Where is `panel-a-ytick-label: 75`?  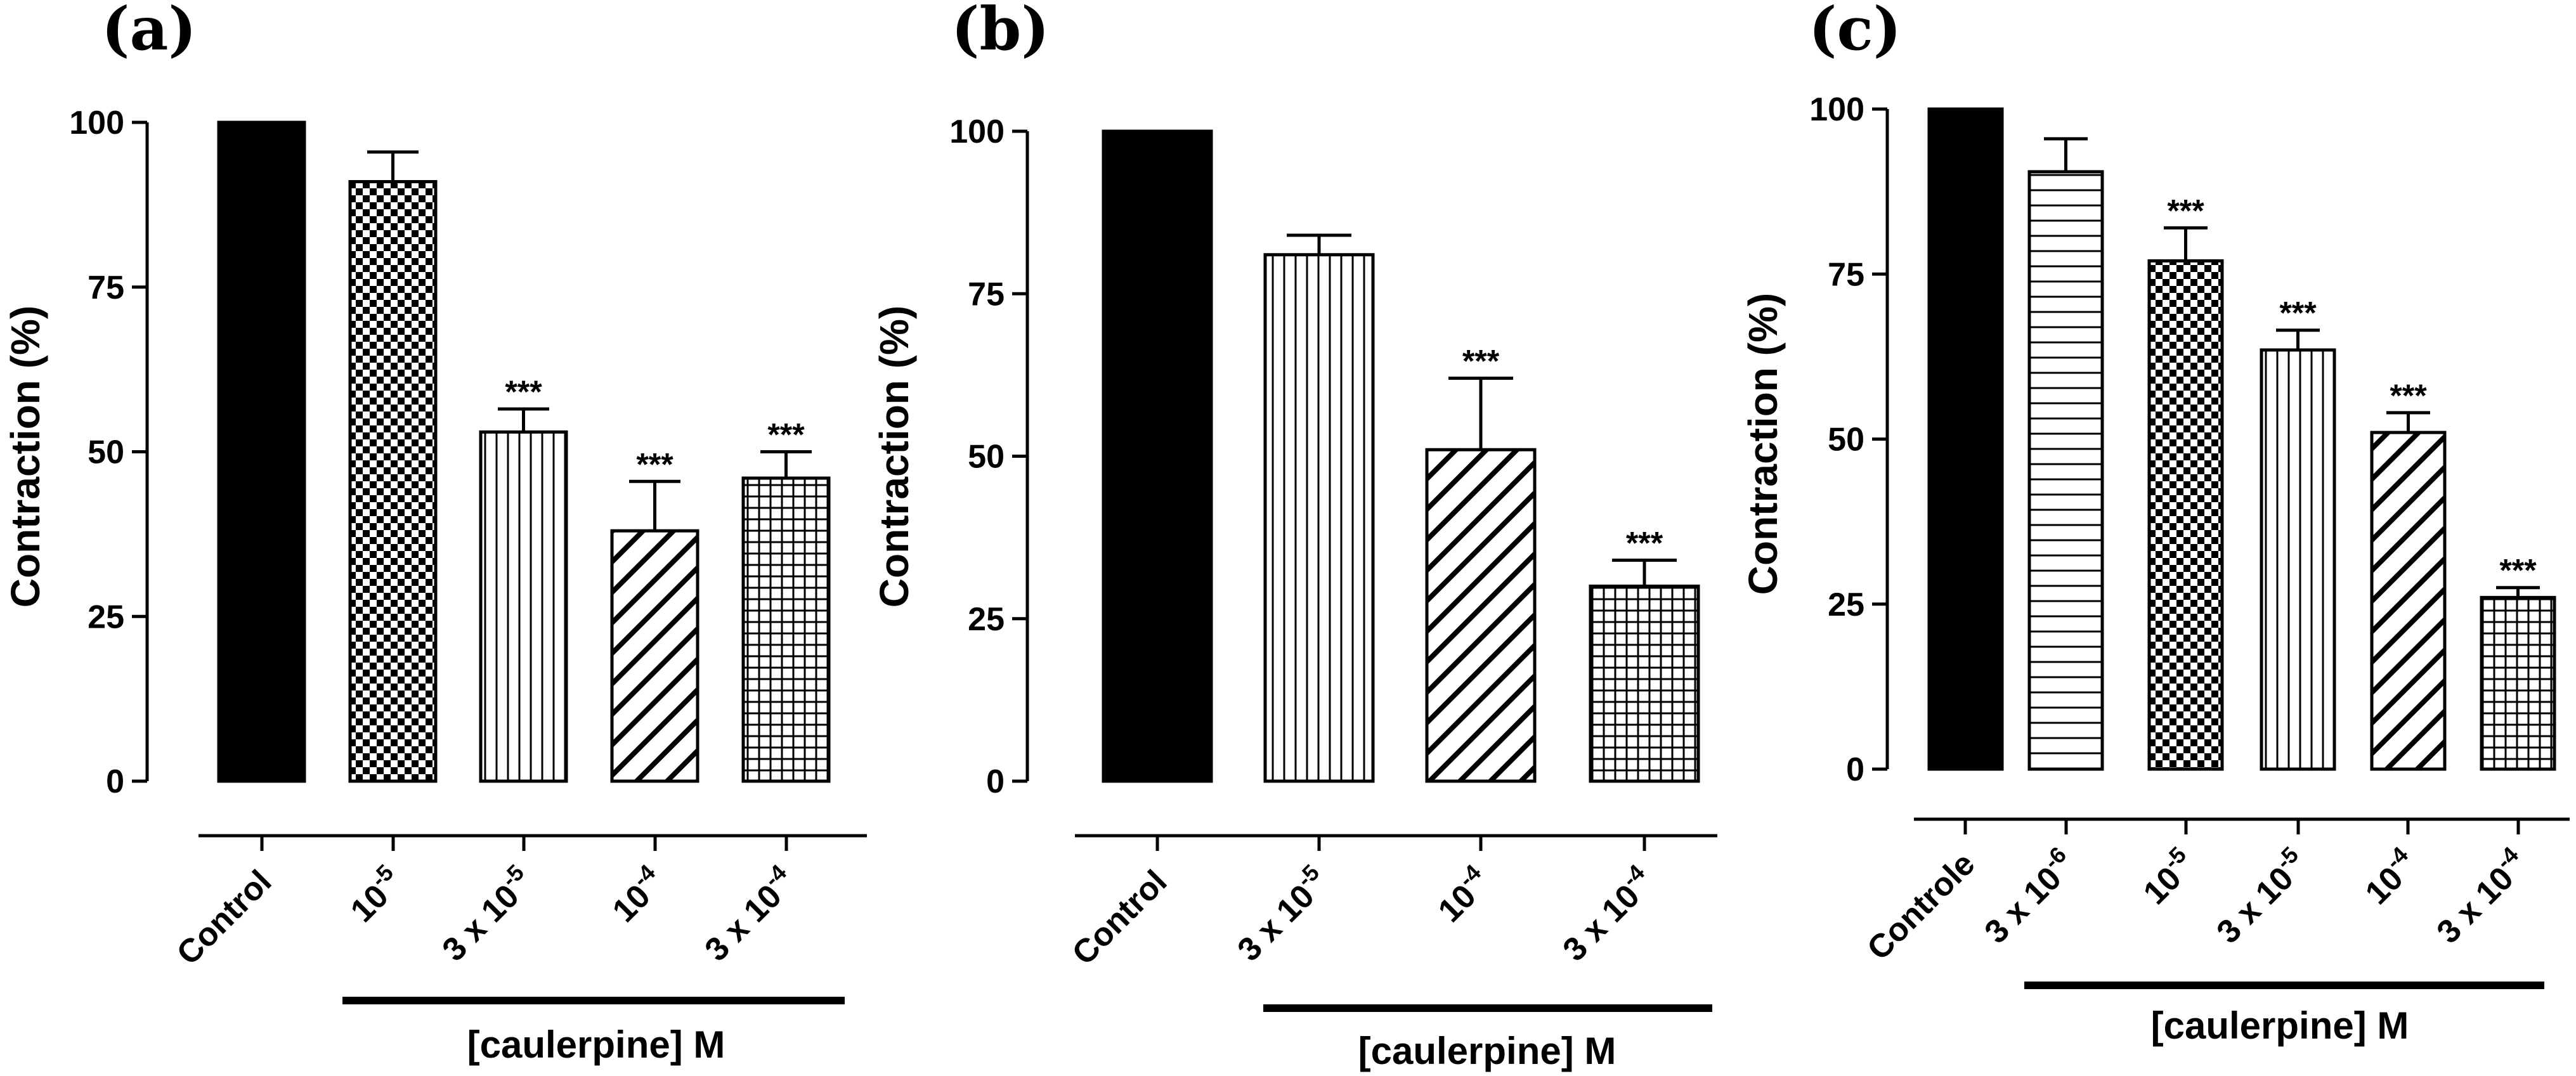 panel-a-ytick-label: 75 is located at coordinates (106, 287).